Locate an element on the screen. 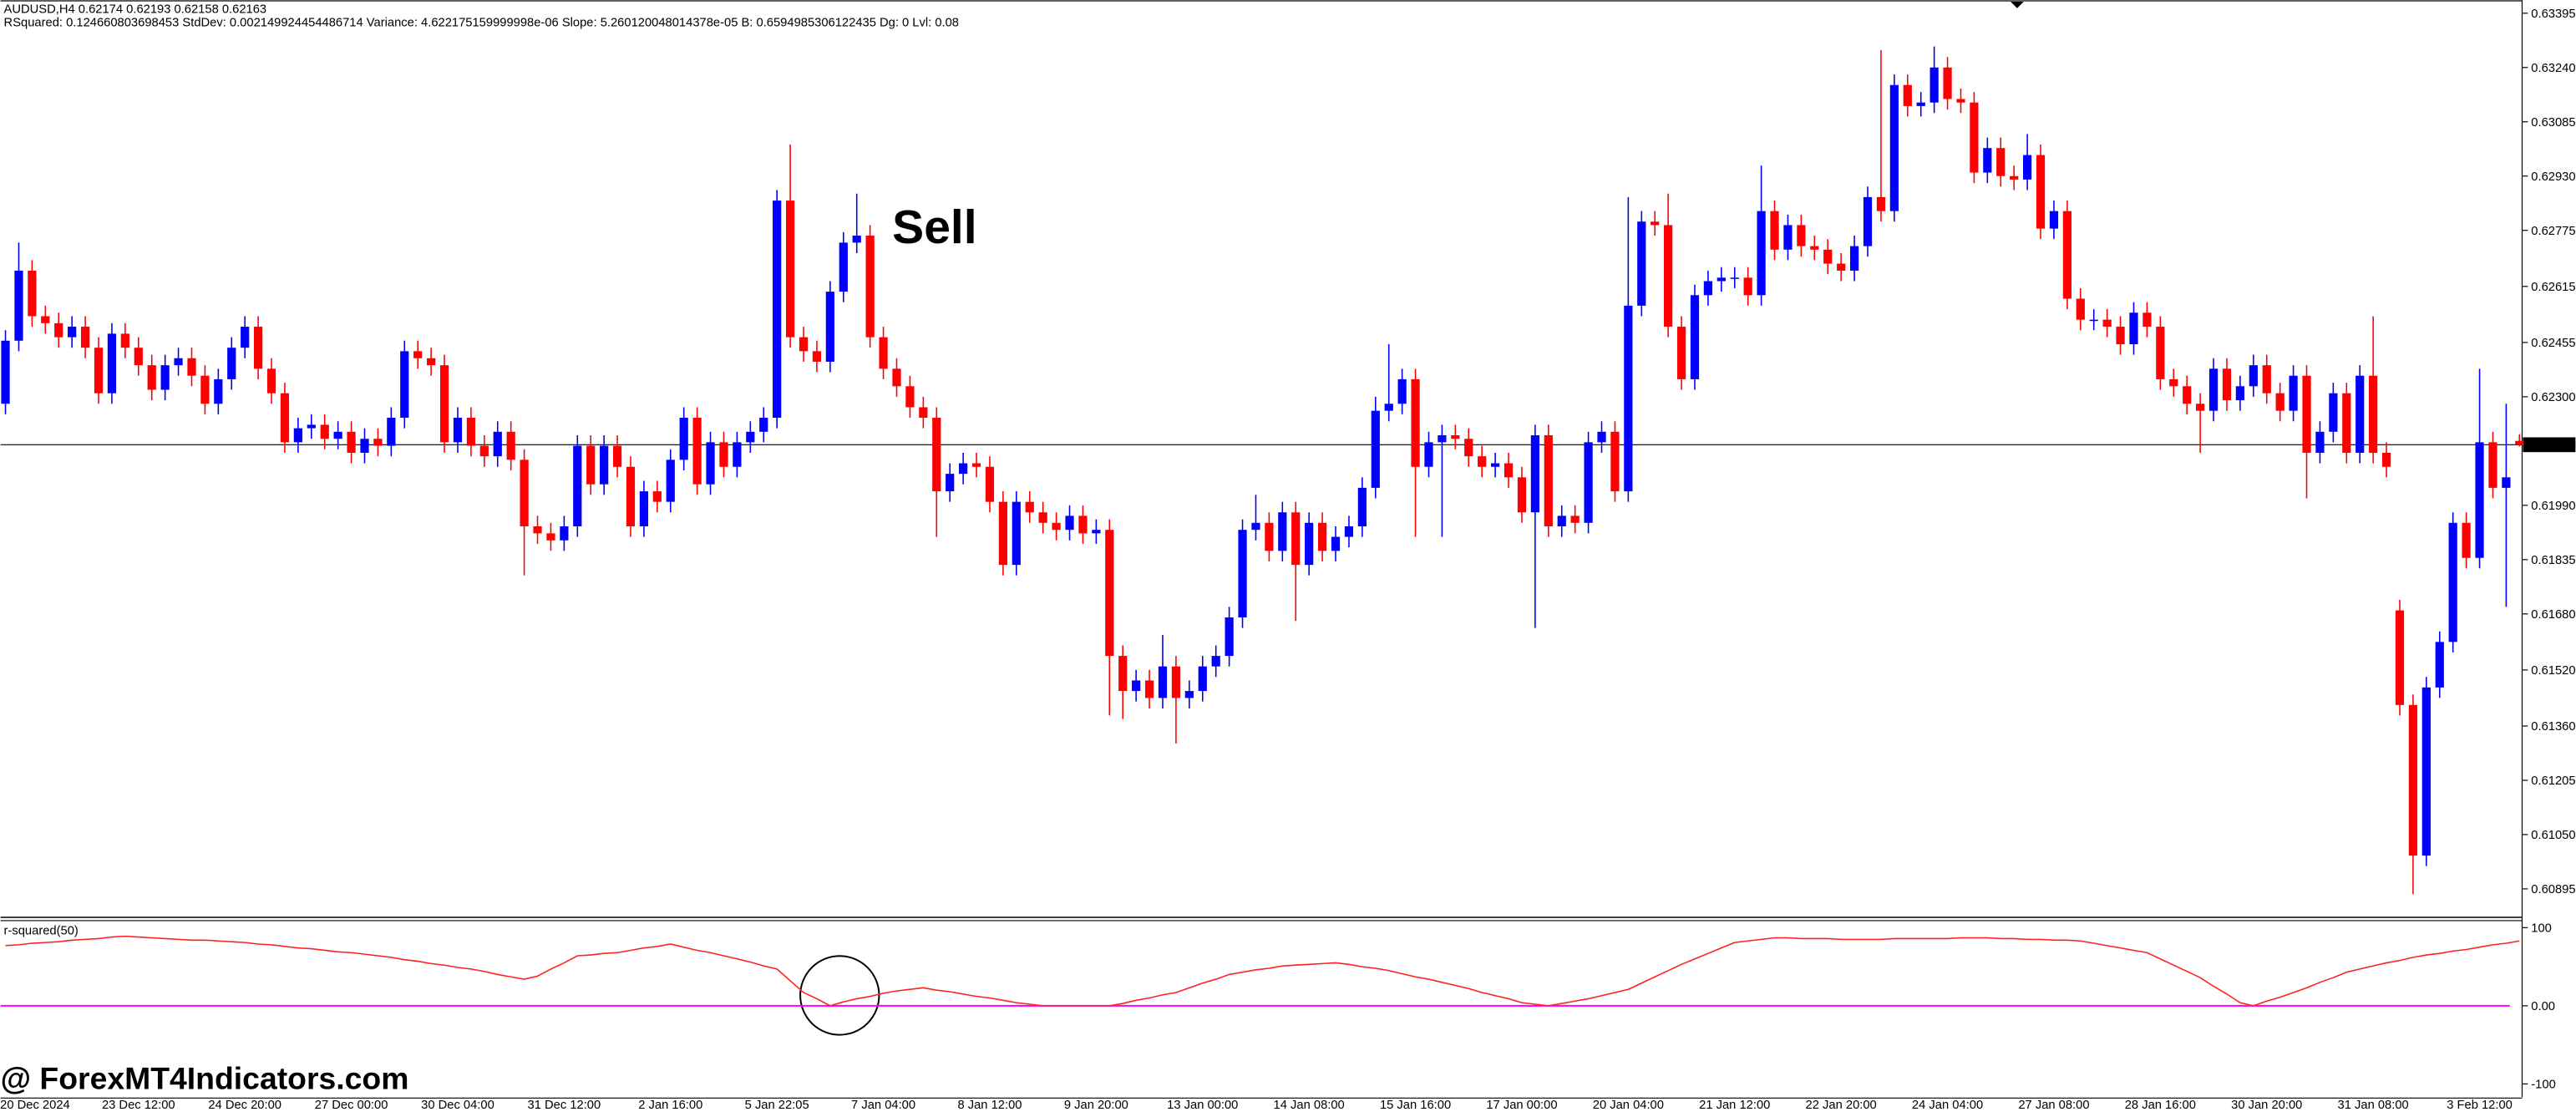 The image size is (2576, 1112). y-tick-label: 0.61360 is located at coordinates (2553, 727).